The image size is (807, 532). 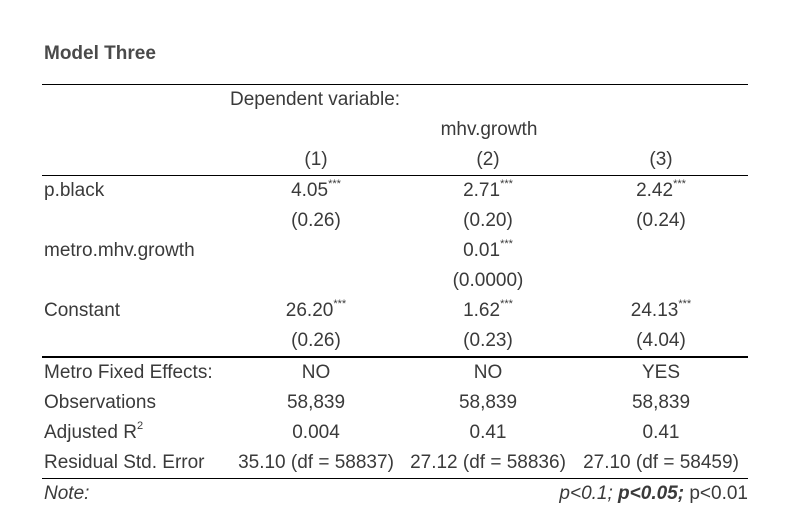 I want to click on column-number-row: (1) (2) (3), so click(x=395, y=160).